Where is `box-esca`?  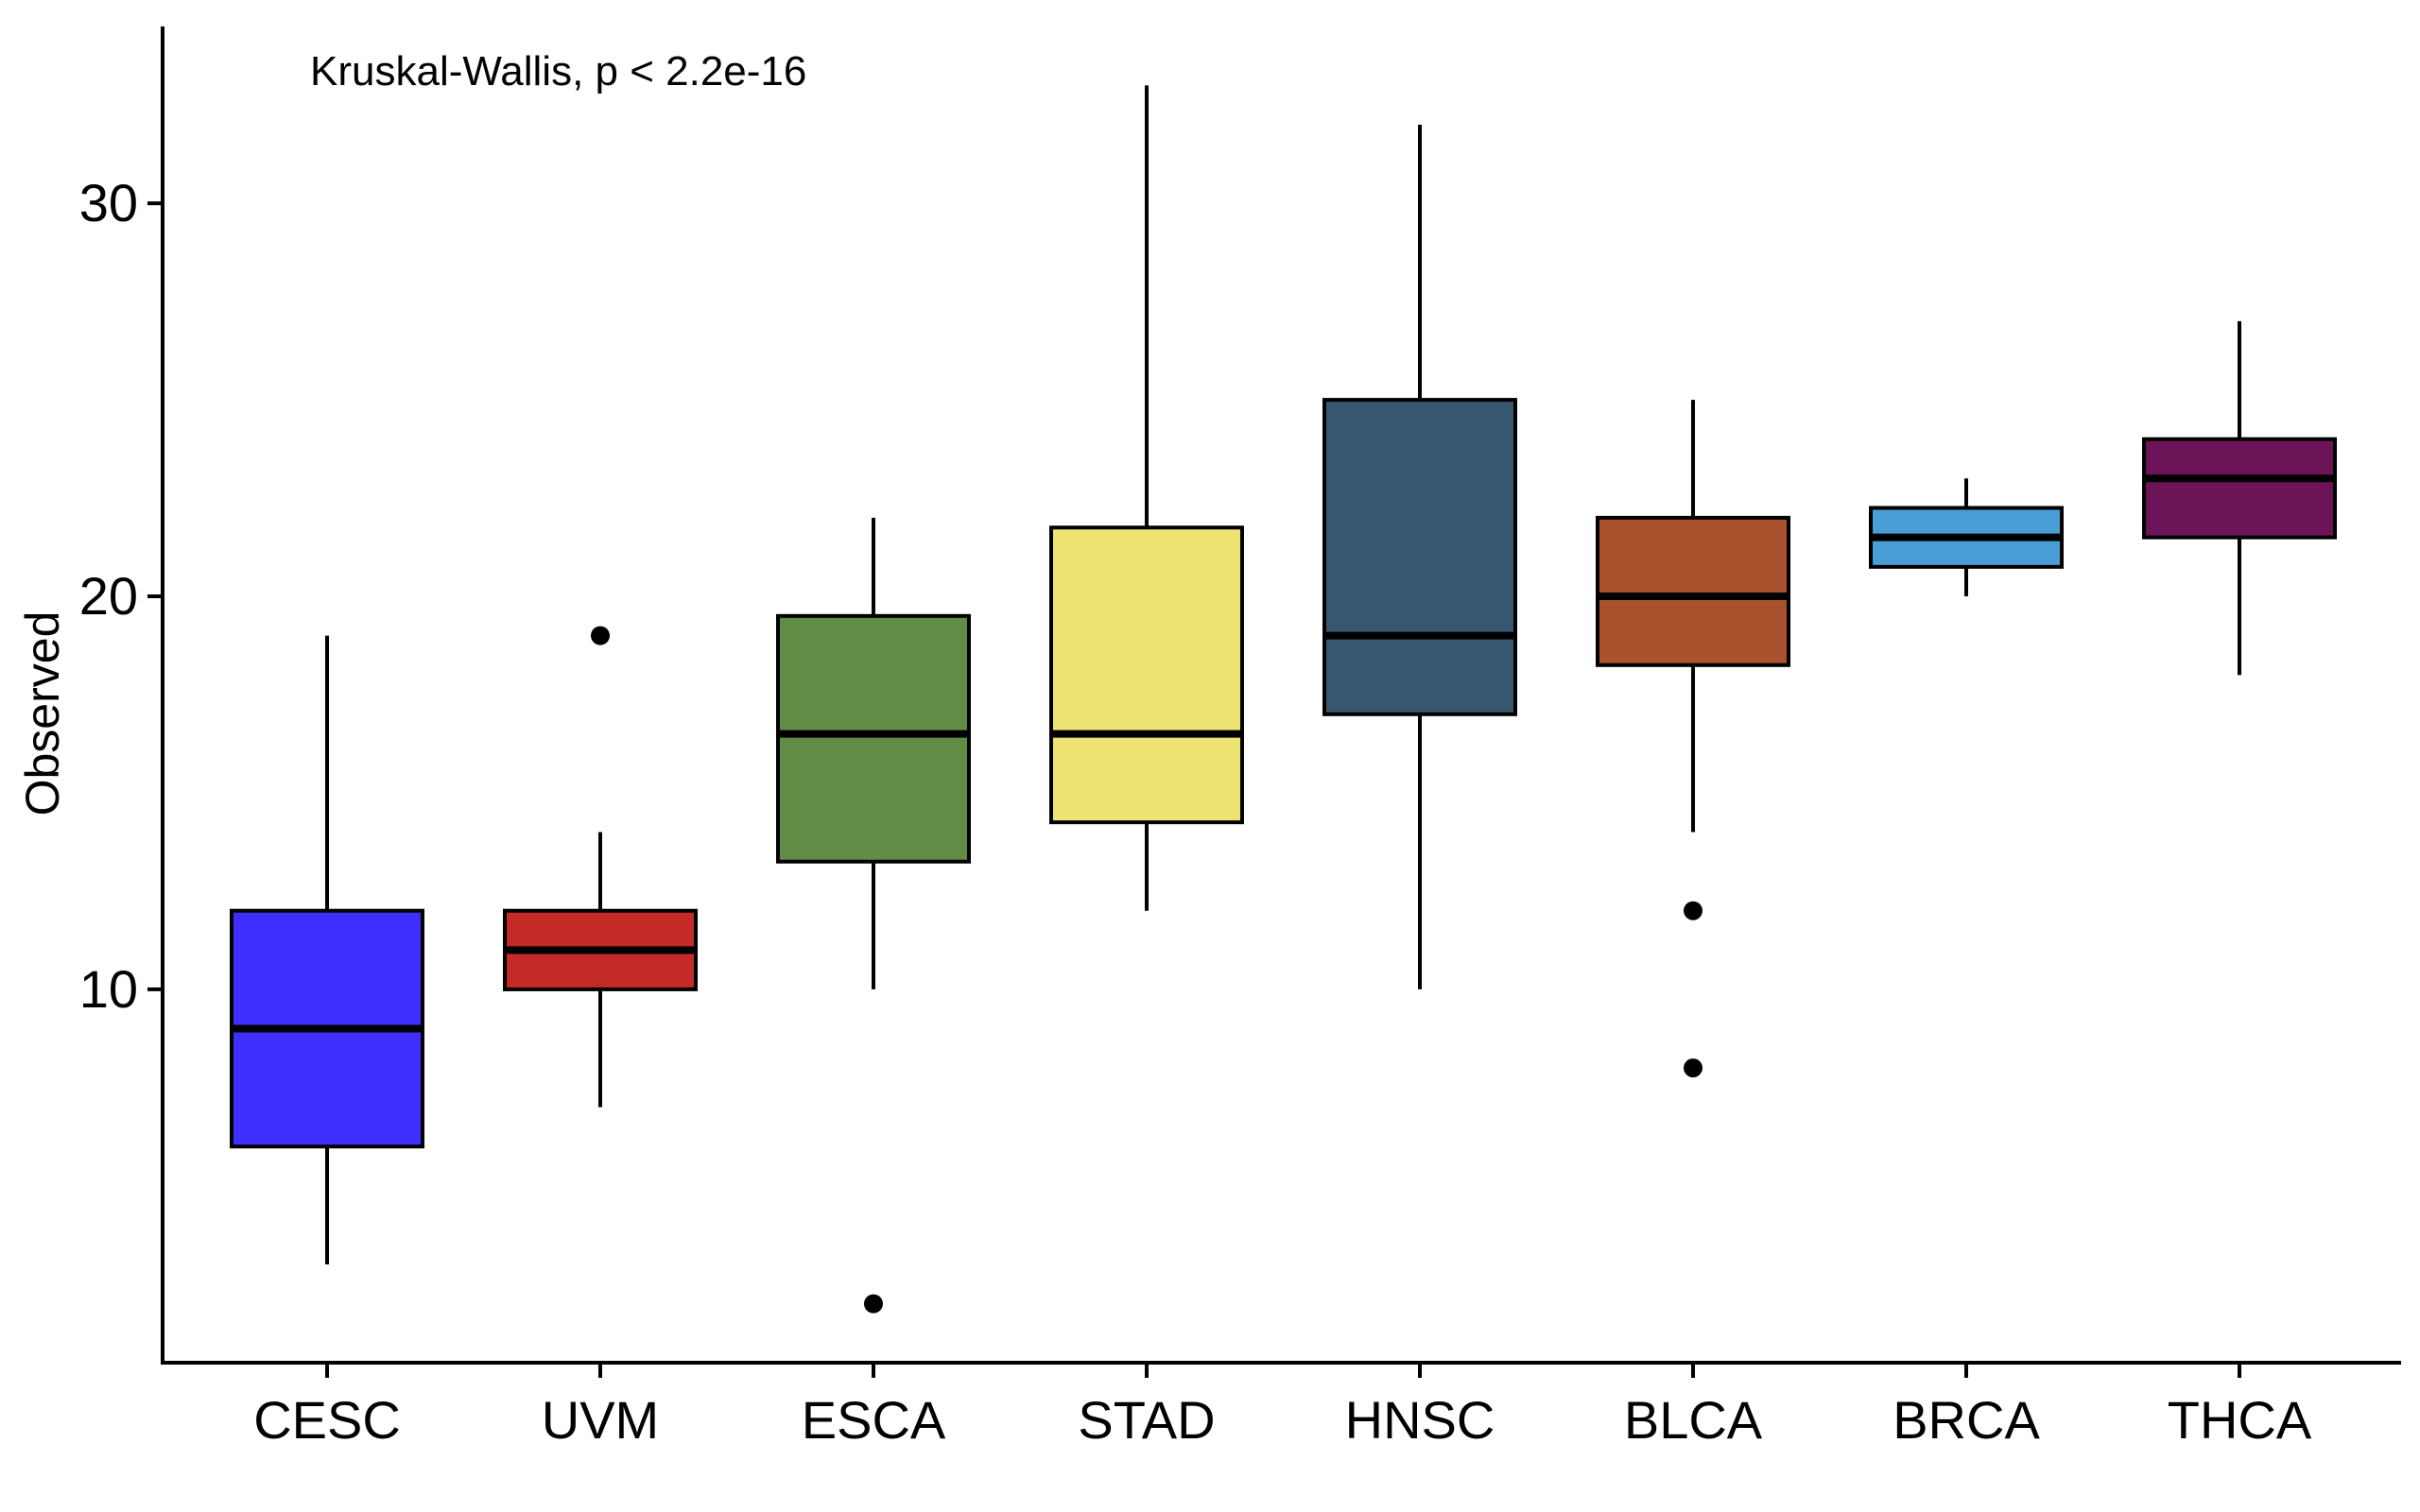
box-esca is located at coordinates (874, 915).